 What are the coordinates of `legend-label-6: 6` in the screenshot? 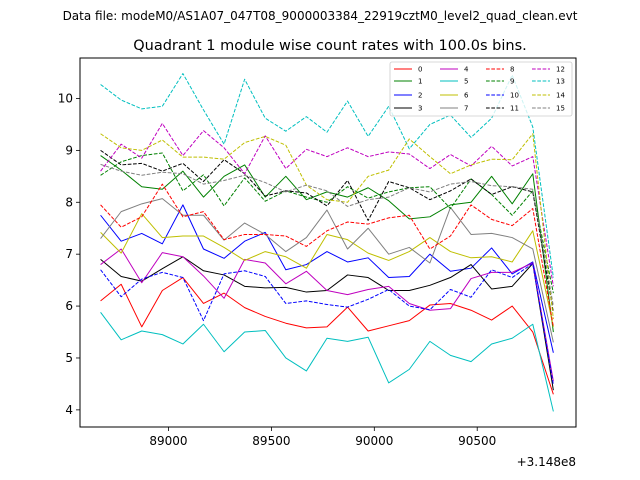 It's located at (466, 96).